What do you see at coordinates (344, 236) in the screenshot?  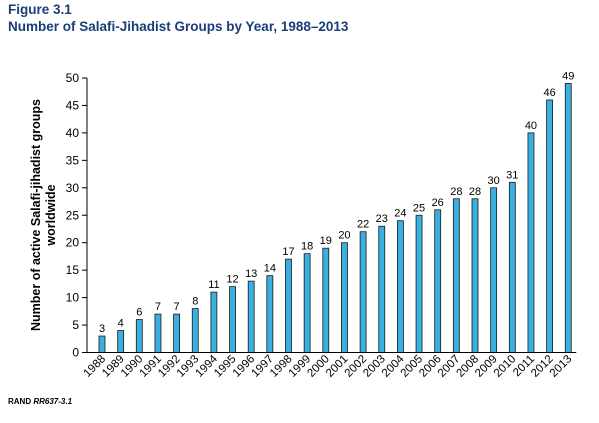 I see `bar-value-label: 20` at bounding box center [344, 236].